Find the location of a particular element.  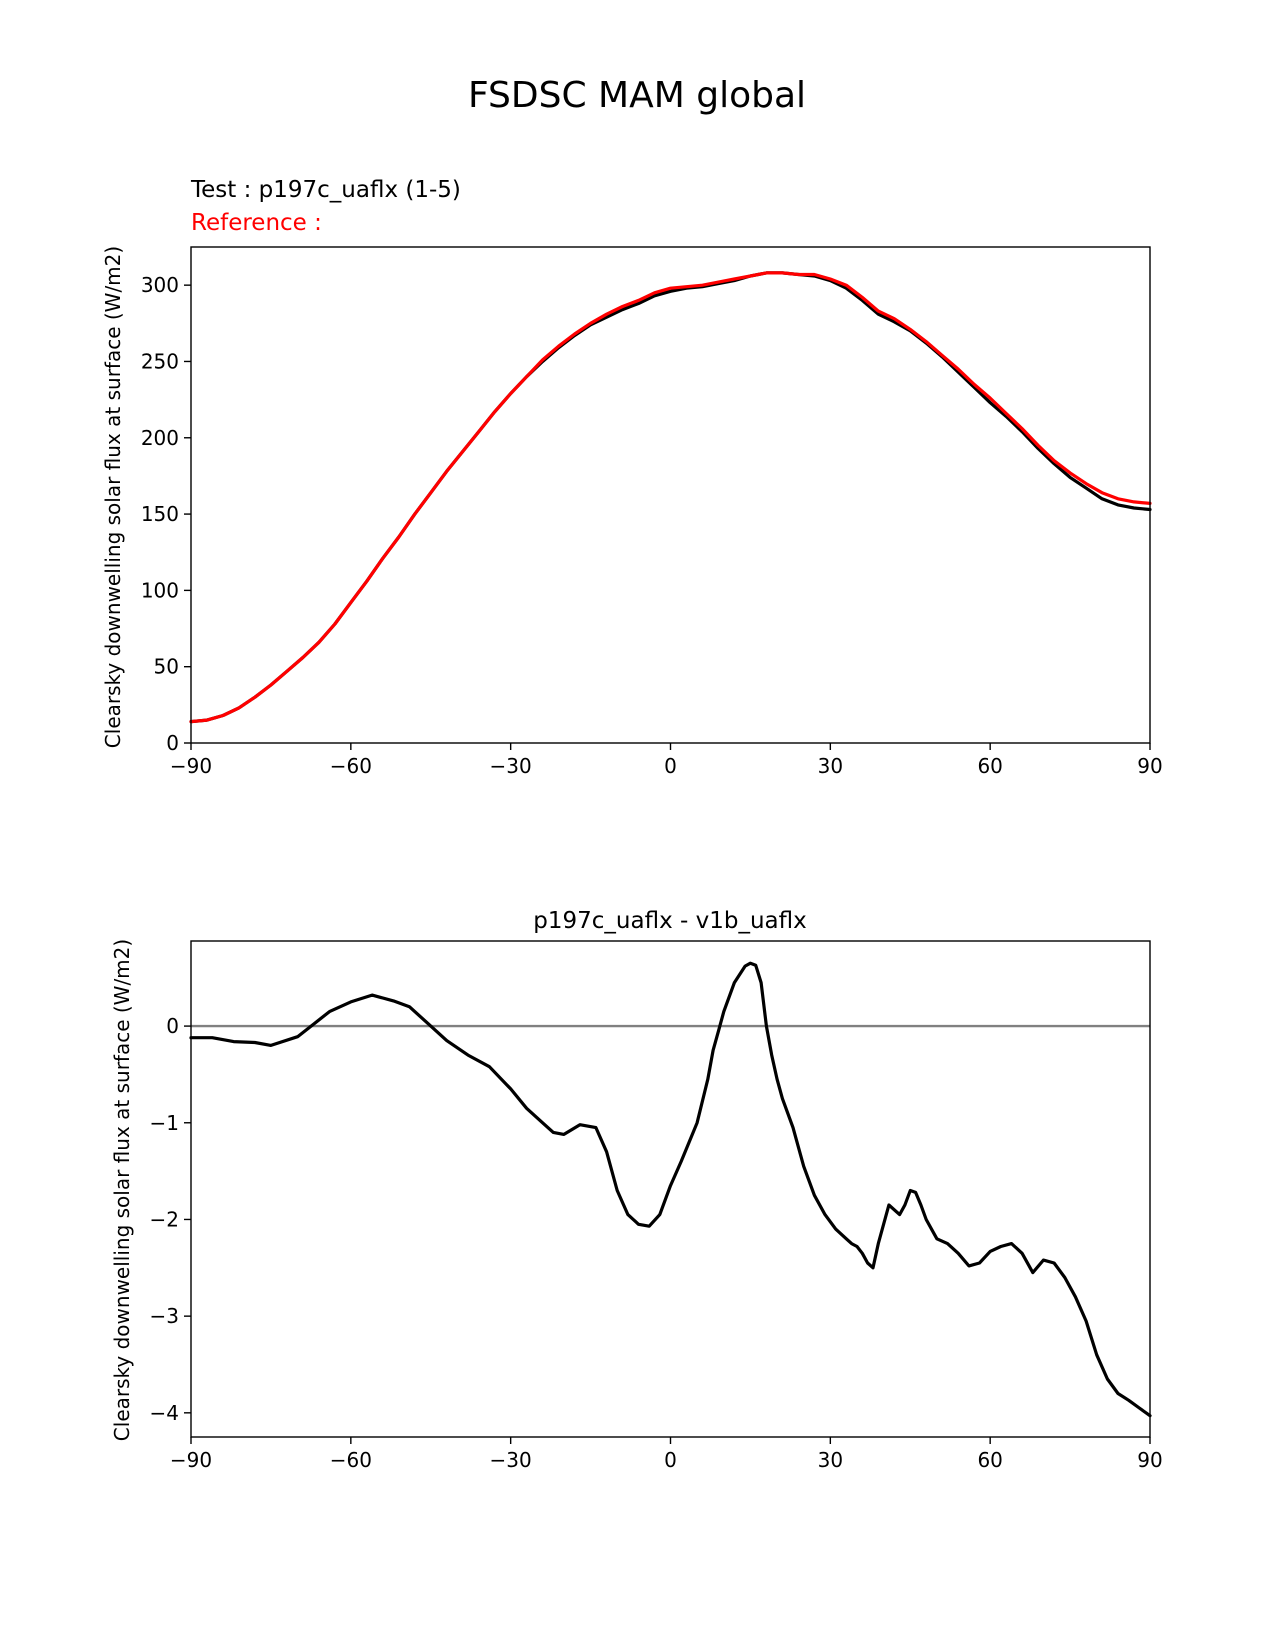

y-tick-label: −2 is located at coordinates (164, 1219).